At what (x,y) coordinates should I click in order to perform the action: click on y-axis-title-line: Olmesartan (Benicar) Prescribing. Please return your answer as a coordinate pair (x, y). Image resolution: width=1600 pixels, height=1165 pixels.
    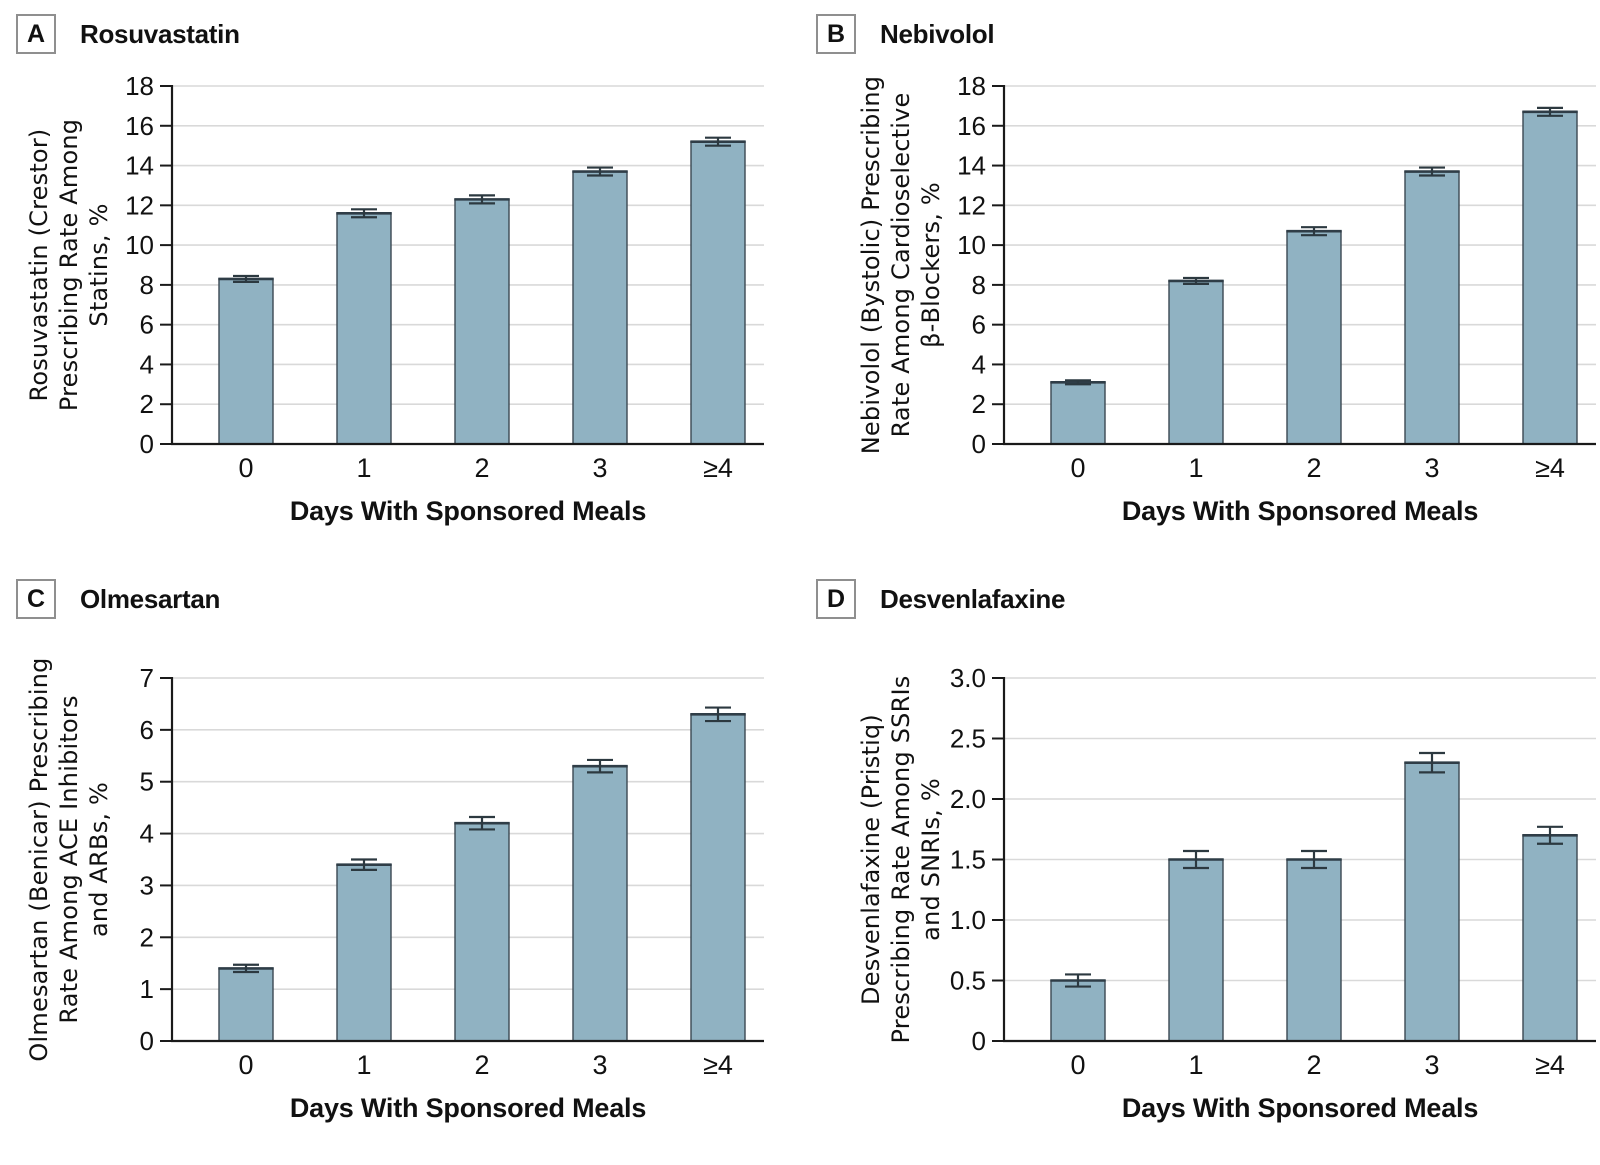
    Looking at the image, I should click on (39, 859).